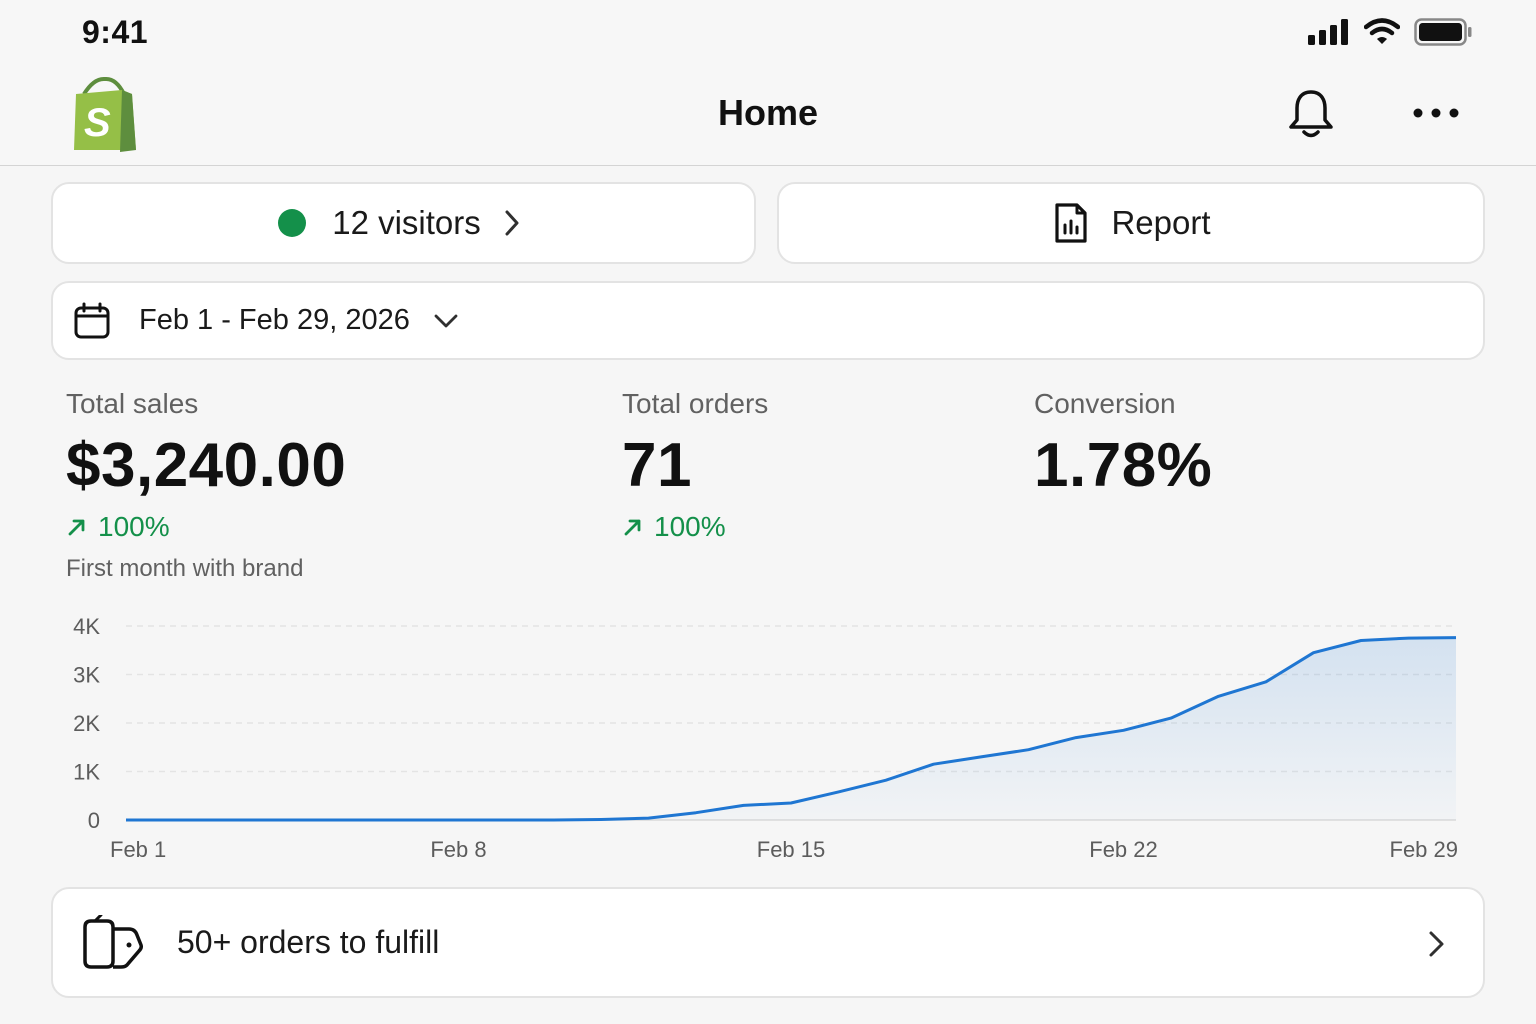  I want to click on y-tick-label: 0, so click(94, 820).